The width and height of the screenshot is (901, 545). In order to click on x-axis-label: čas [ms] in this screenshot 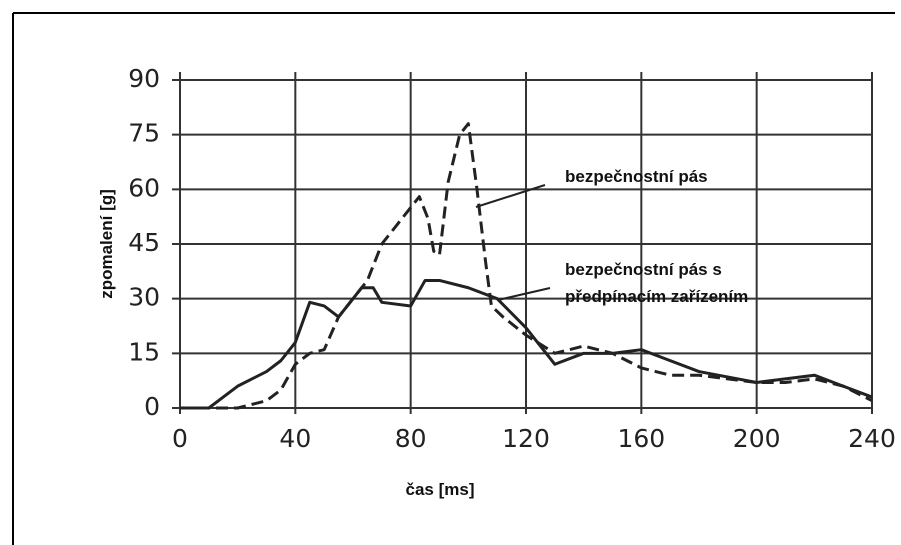, I will do `click(440, 489)`.